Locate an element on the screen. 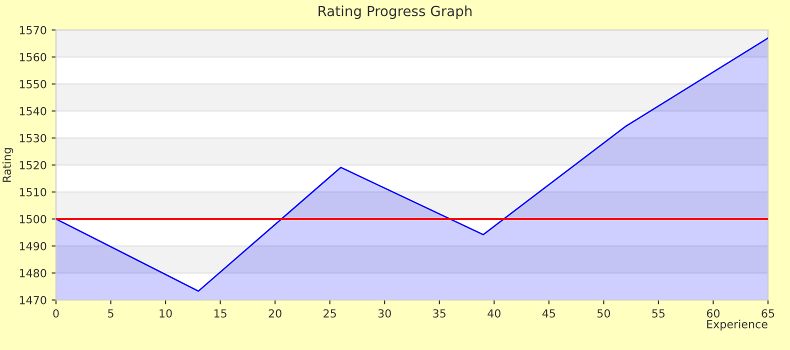 Image resolution: width=790 pixels, height=350 pixels. y-tick-label: 1490 is located at coordinates (33, 246).